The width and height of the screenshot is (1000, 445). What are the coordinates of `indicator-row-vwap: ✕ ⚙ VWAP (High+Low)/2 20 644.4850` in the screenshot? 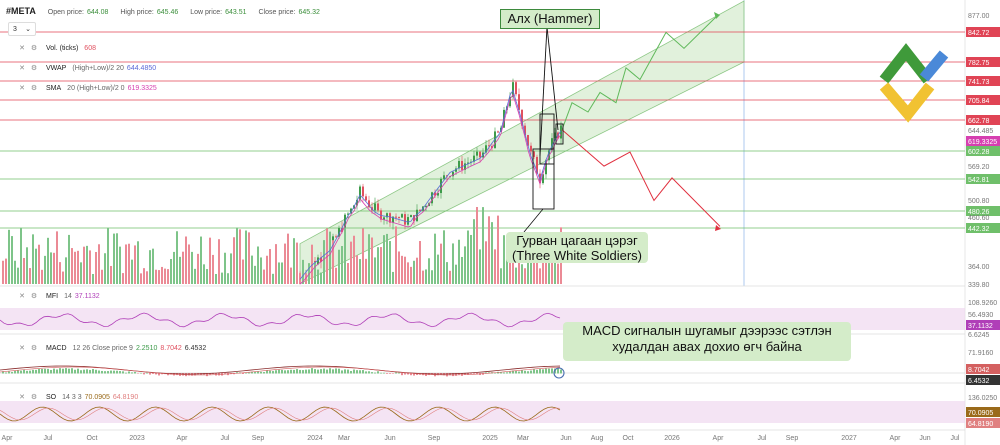 It's located at (78, 68).